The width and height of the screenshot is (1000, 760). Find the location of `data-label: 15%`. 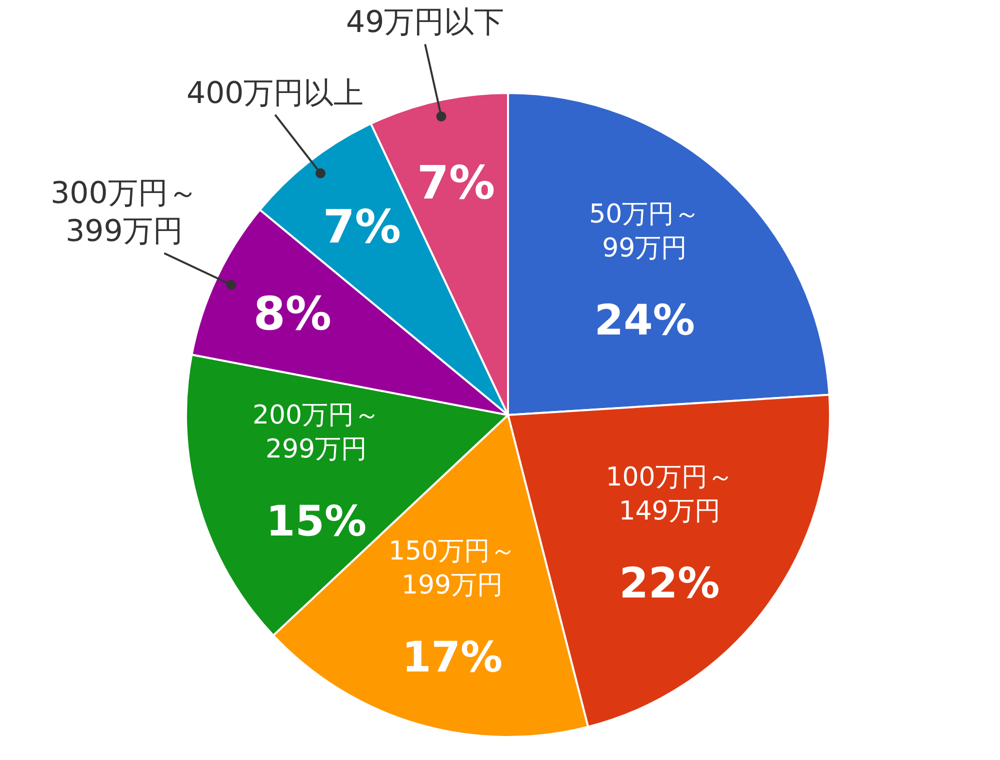

data-label: 15% is located at coordinates (316, 521).